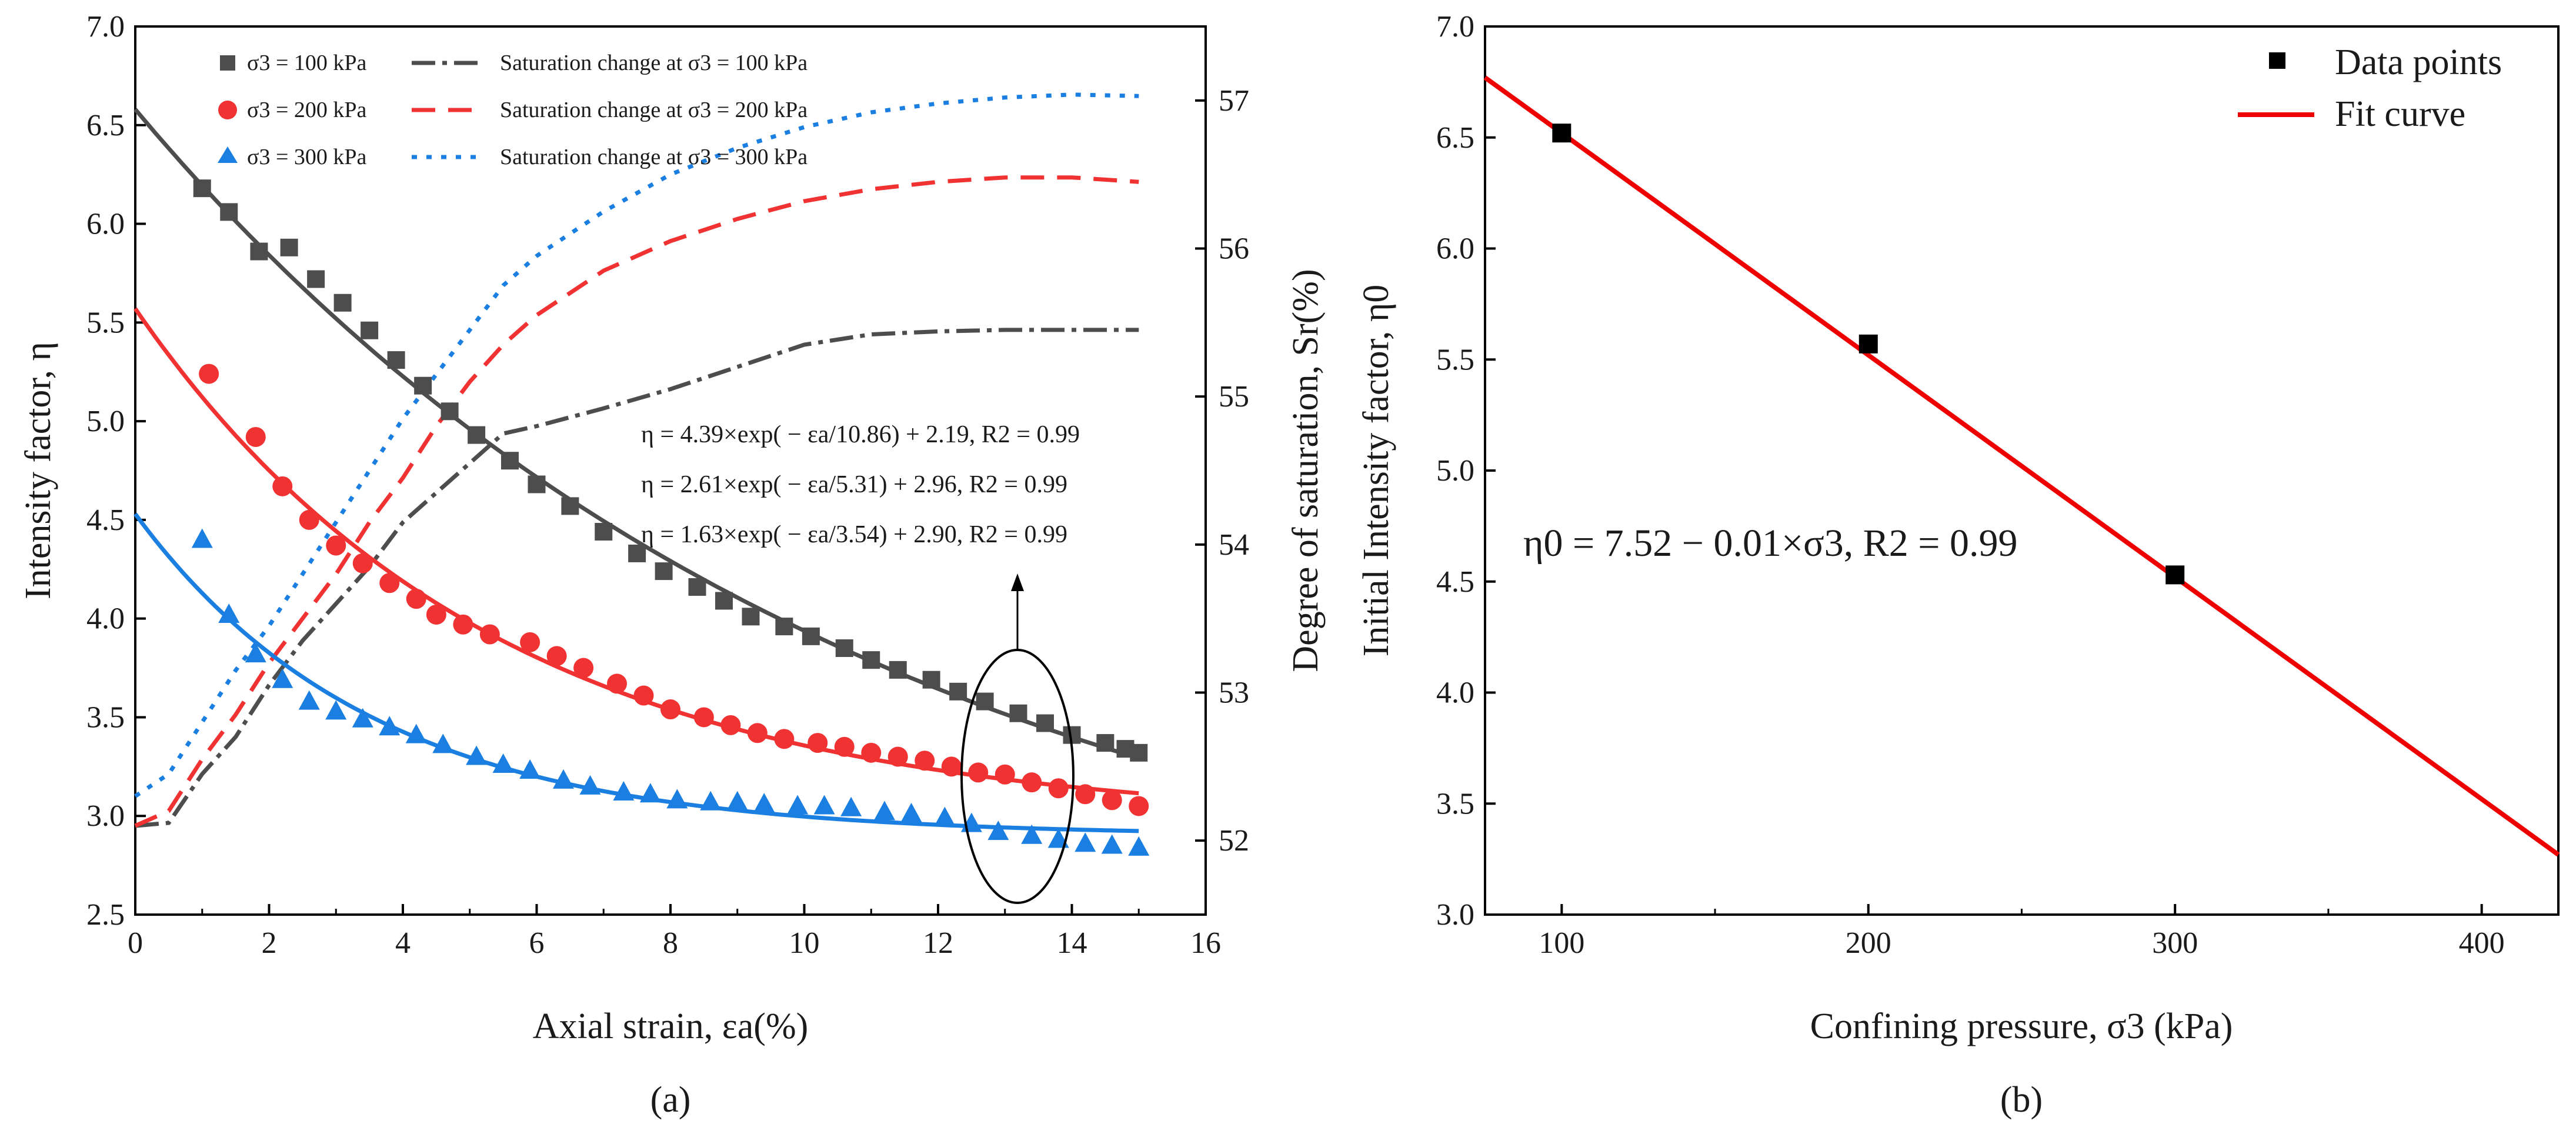 The height and width of the screenshot is (1144, 2576). What do you see at coordinates (105, 718) in the screenshot?
I see `a-y-tick-label: 3.5` at bounding box center [105, 718].